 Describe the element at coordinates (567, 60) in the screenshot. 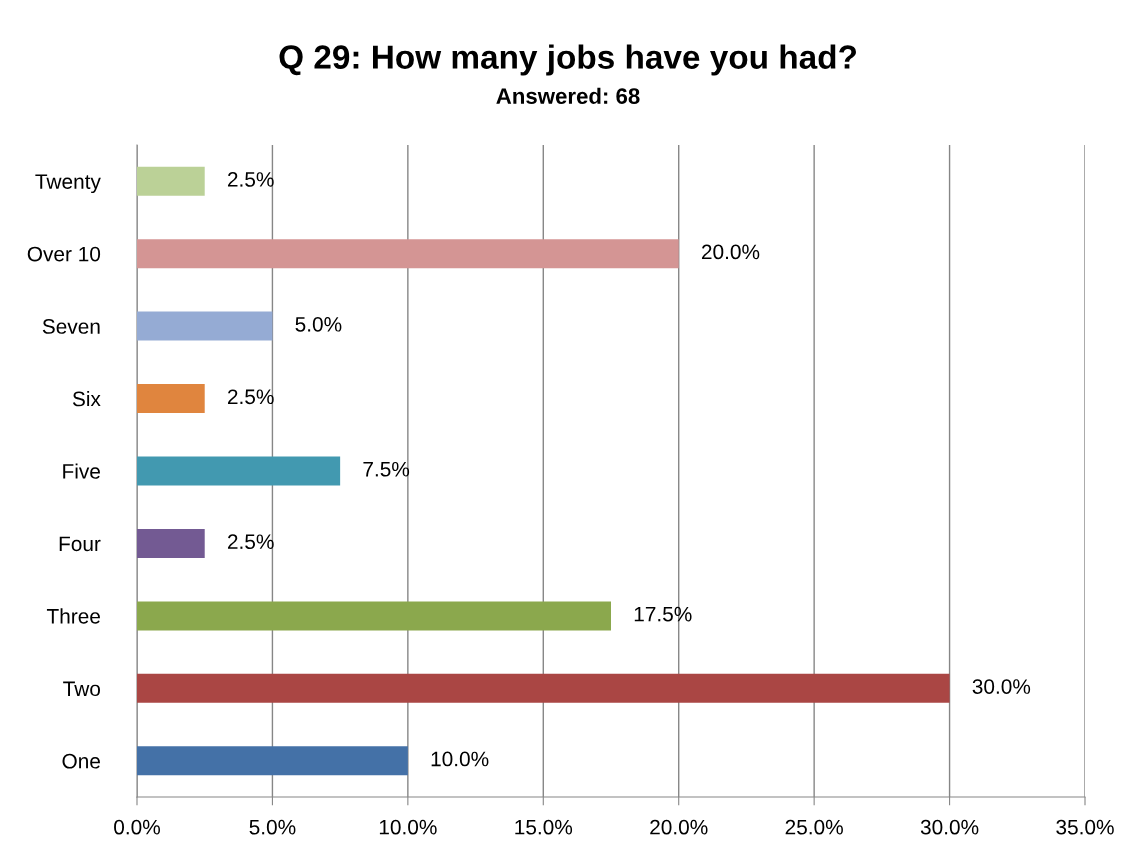

I see `chart-title: Q 29: How many jobs have you had?` at that location.